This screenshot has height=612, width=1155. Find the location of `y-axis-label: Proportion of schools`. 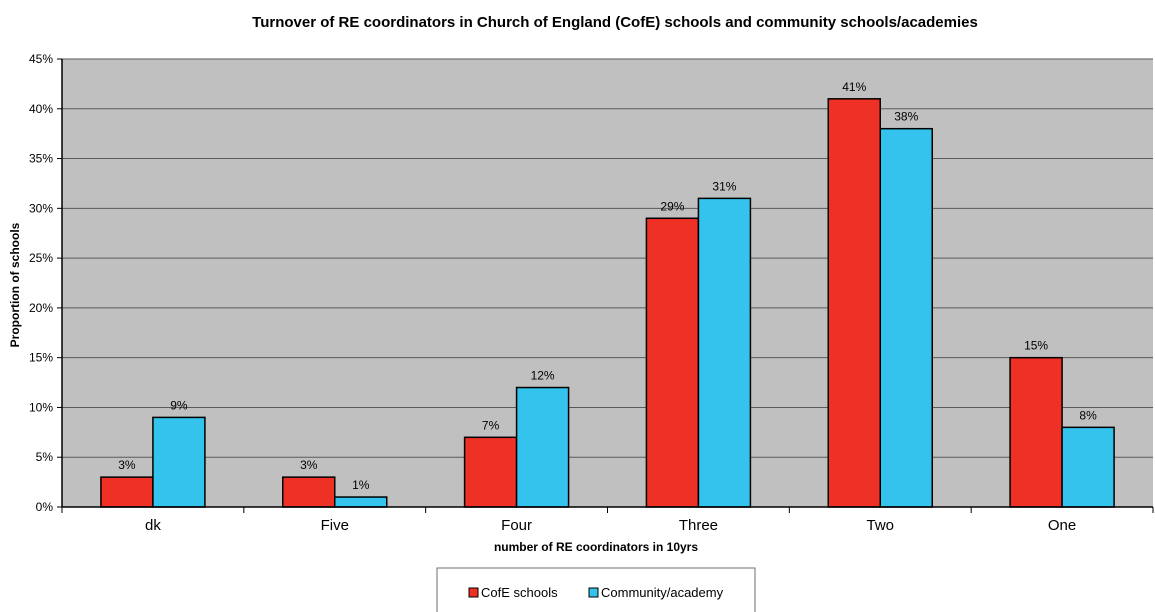

y-axis-label: Proportion of schools is located at coordinates (15, 284).